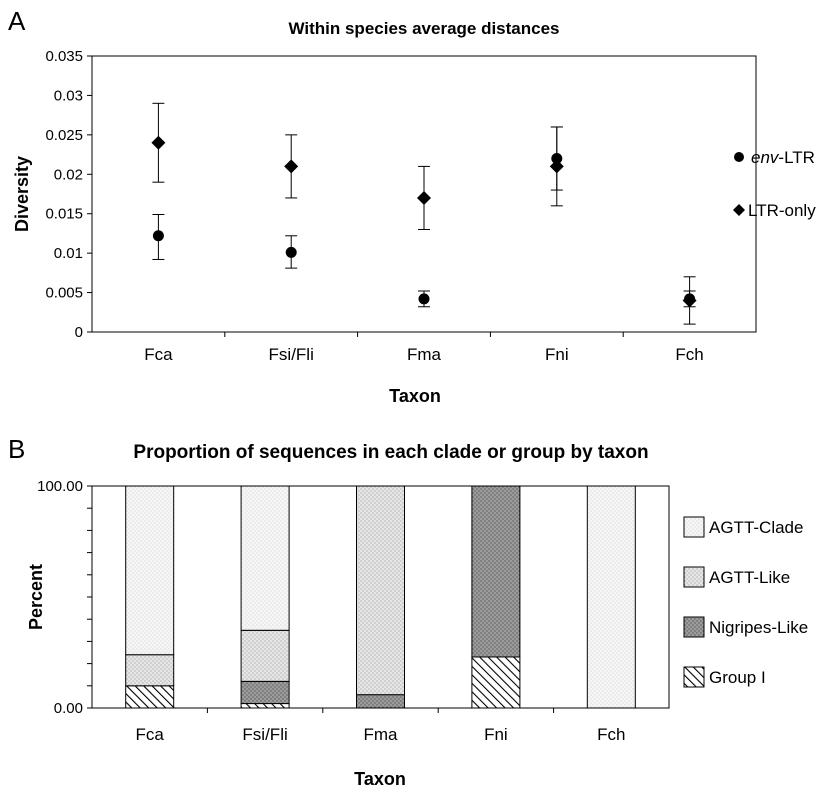 This screenshot has height=795, width=840. I want to click on chart-a-title: Within species average distances, so click(423, 28).